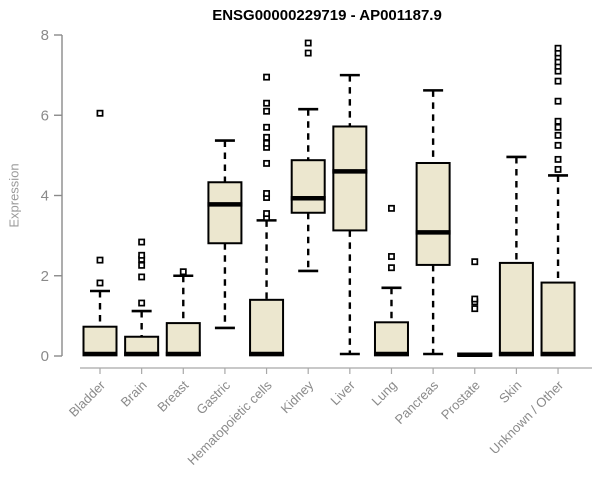  What do you see at coordinates (134, 394) in the screenshot?
I see `x-tick-label: Brain` at bounding box center [134, 394].